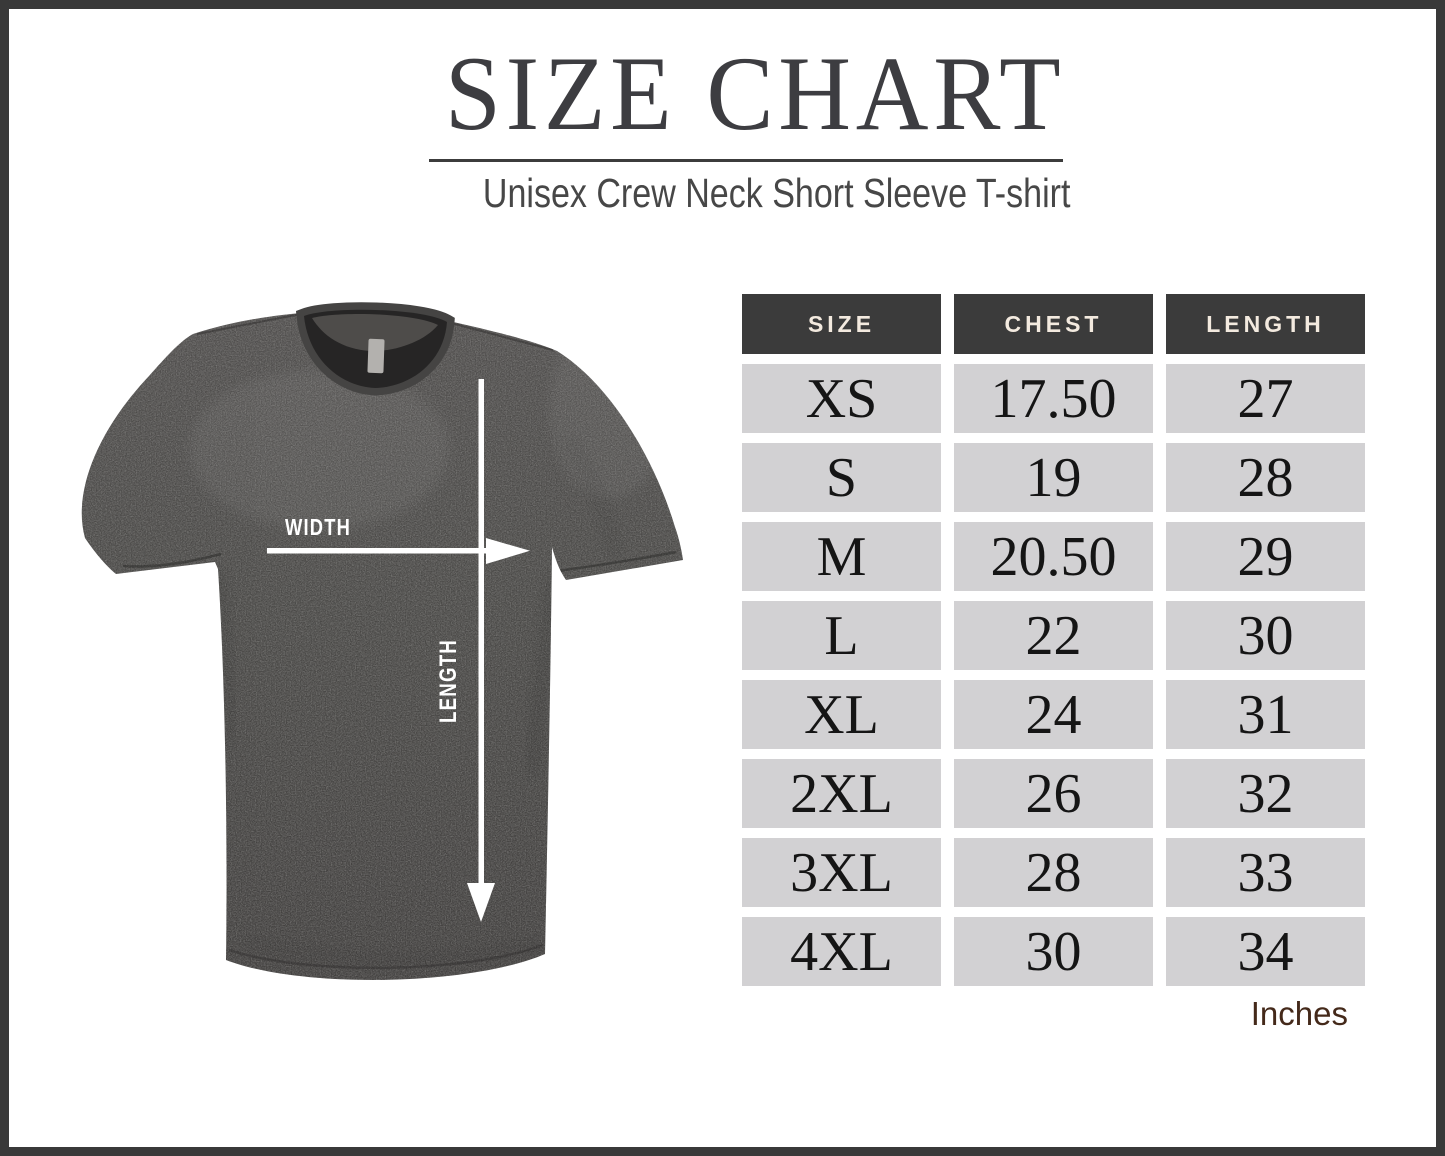  I want to click on cell-length: 27, so click(1265, 398).